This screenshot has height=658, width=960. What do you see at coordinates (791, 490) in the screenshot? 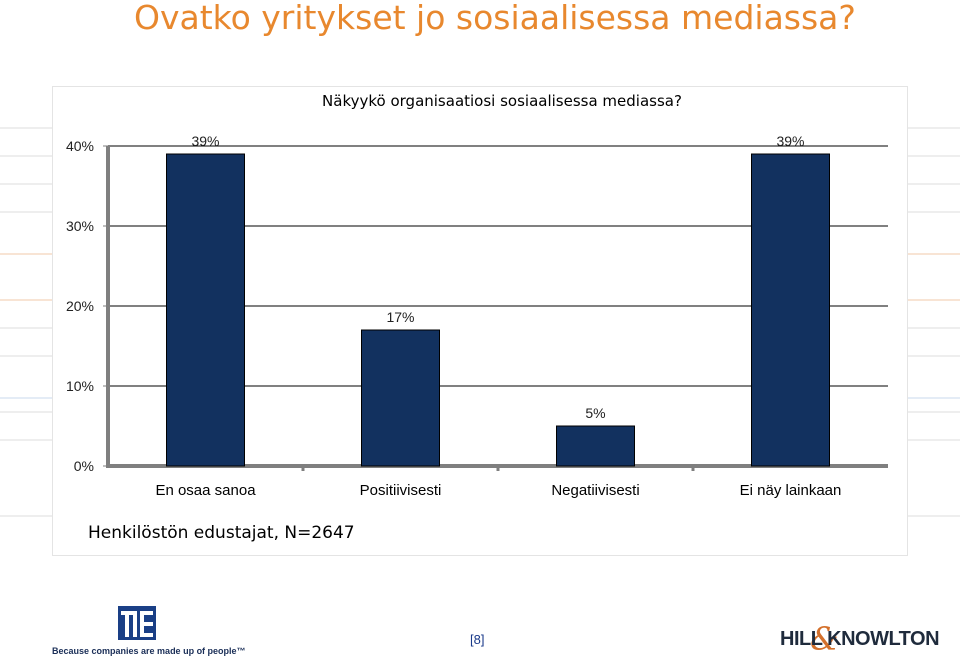
I see `x-category-label: Ei näy lainkaan` at bounding box center [791, 490].